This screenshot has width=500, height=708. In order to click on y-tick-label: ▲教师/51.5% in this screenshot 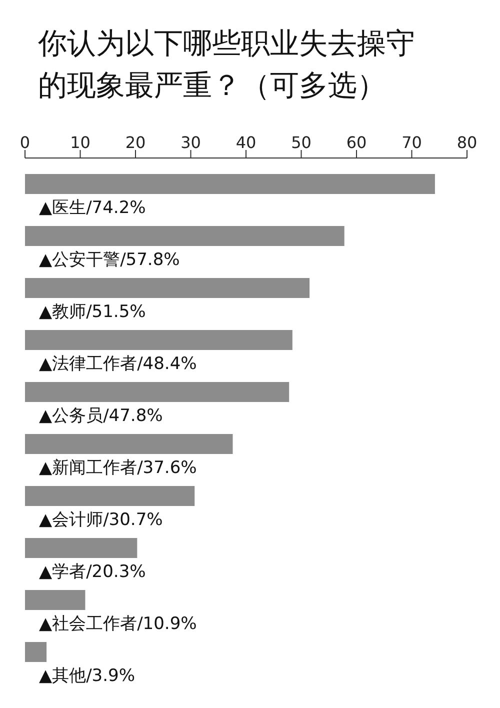, I will do `click(92, 312)`.